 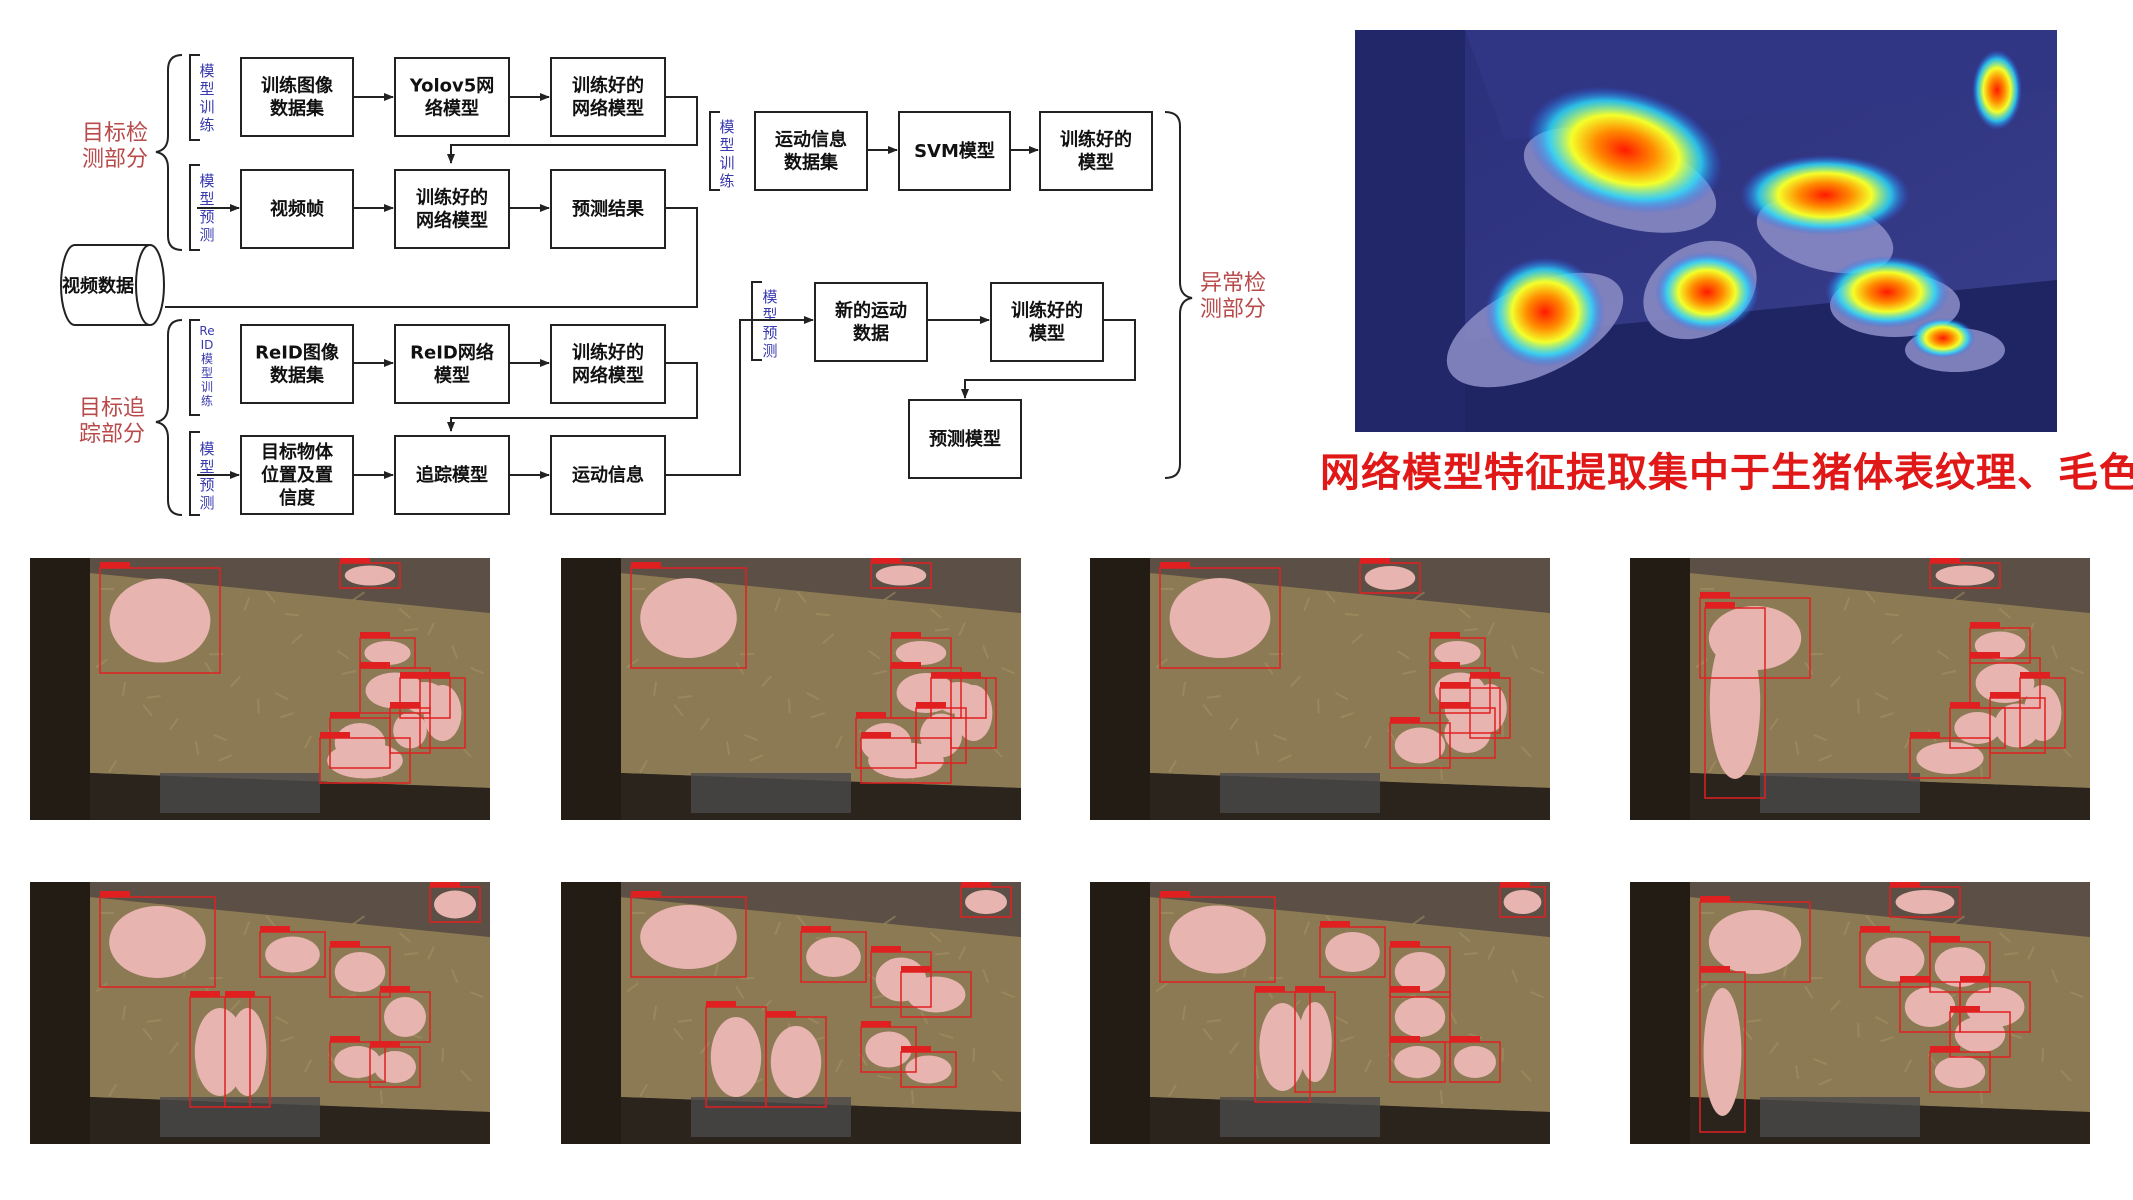 What do you see at coordinates (194, 207) in the screenshot?
I see `bracket-predict1` at bounding box center [194, 207].